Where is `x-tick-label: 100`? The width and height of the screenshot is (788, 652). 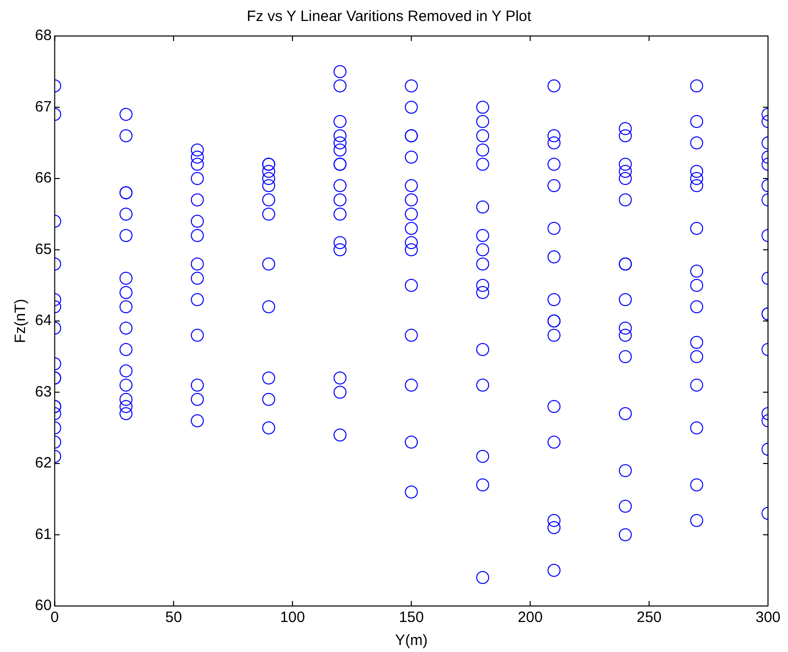
x-tick-label: 100 is located at coordinates (292, 617).